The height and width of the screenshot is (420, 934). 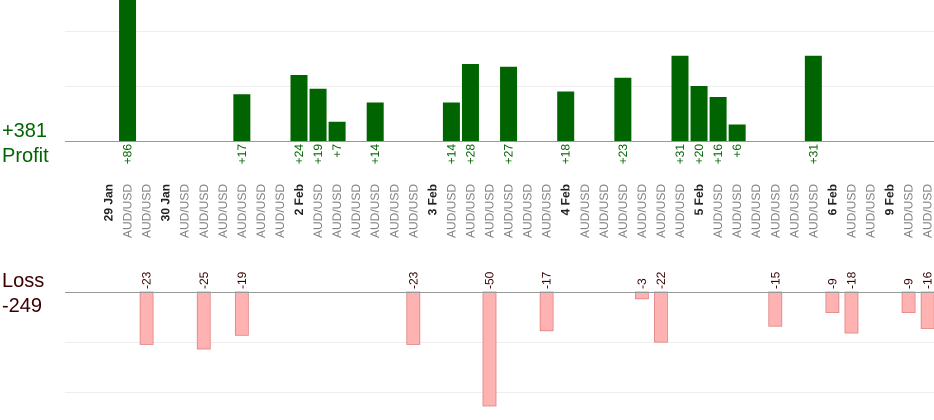 What do you see at coordinates (128, 154) in the screenshot?
I see `profit-value-label: +86` at bounding box center [128, 154].